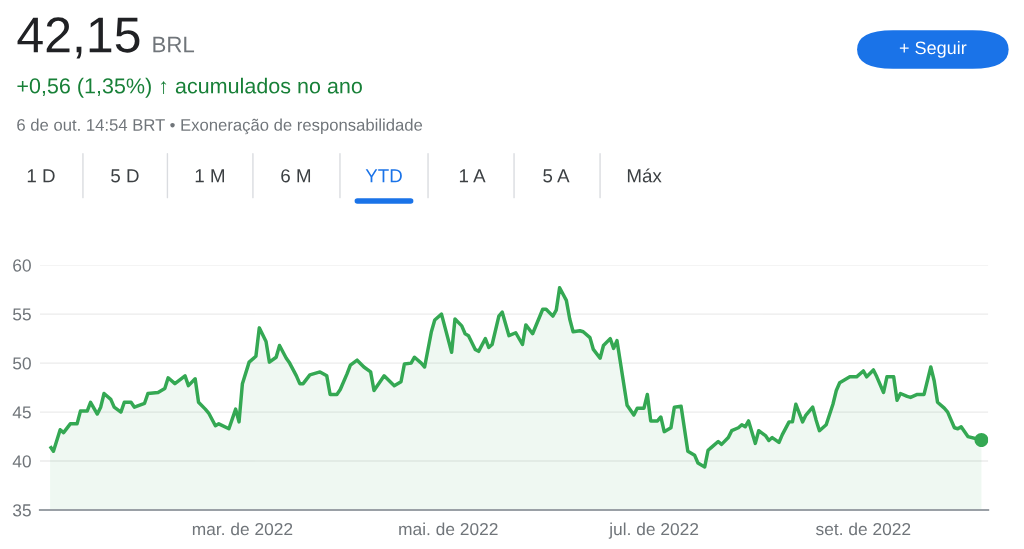 This screenshot has height=549, width=1024. I want to click on y-tick-label: 50, so click(21, 363).